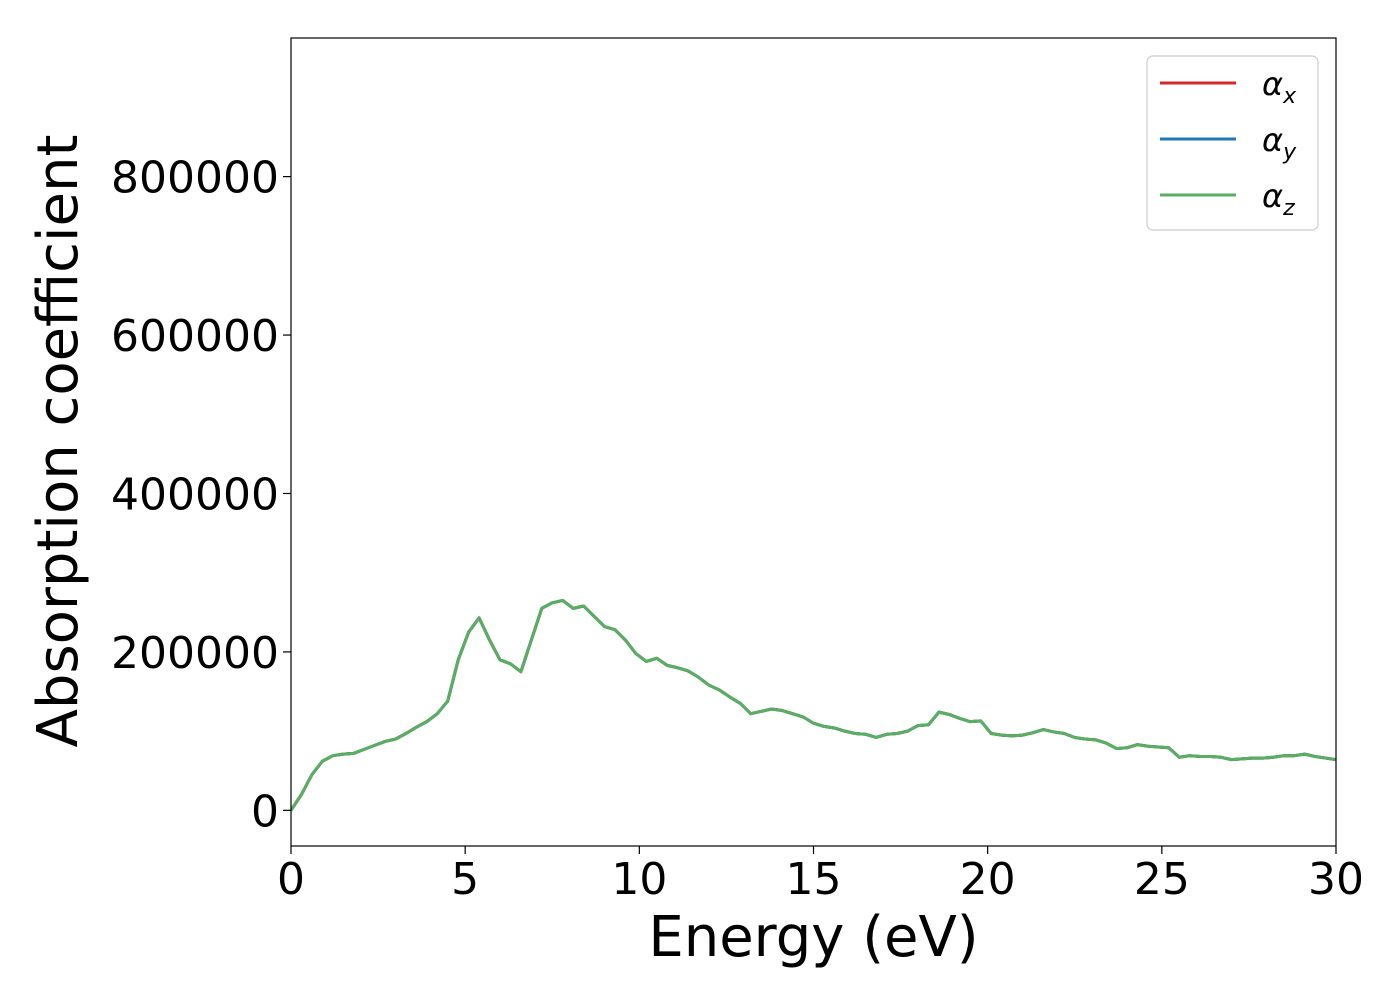 The height and width of the screenshot is (1000, 1400). Describe the element at coordinates (814, 879) in the screenshot. I see `x-tick-label: 15` at that location.